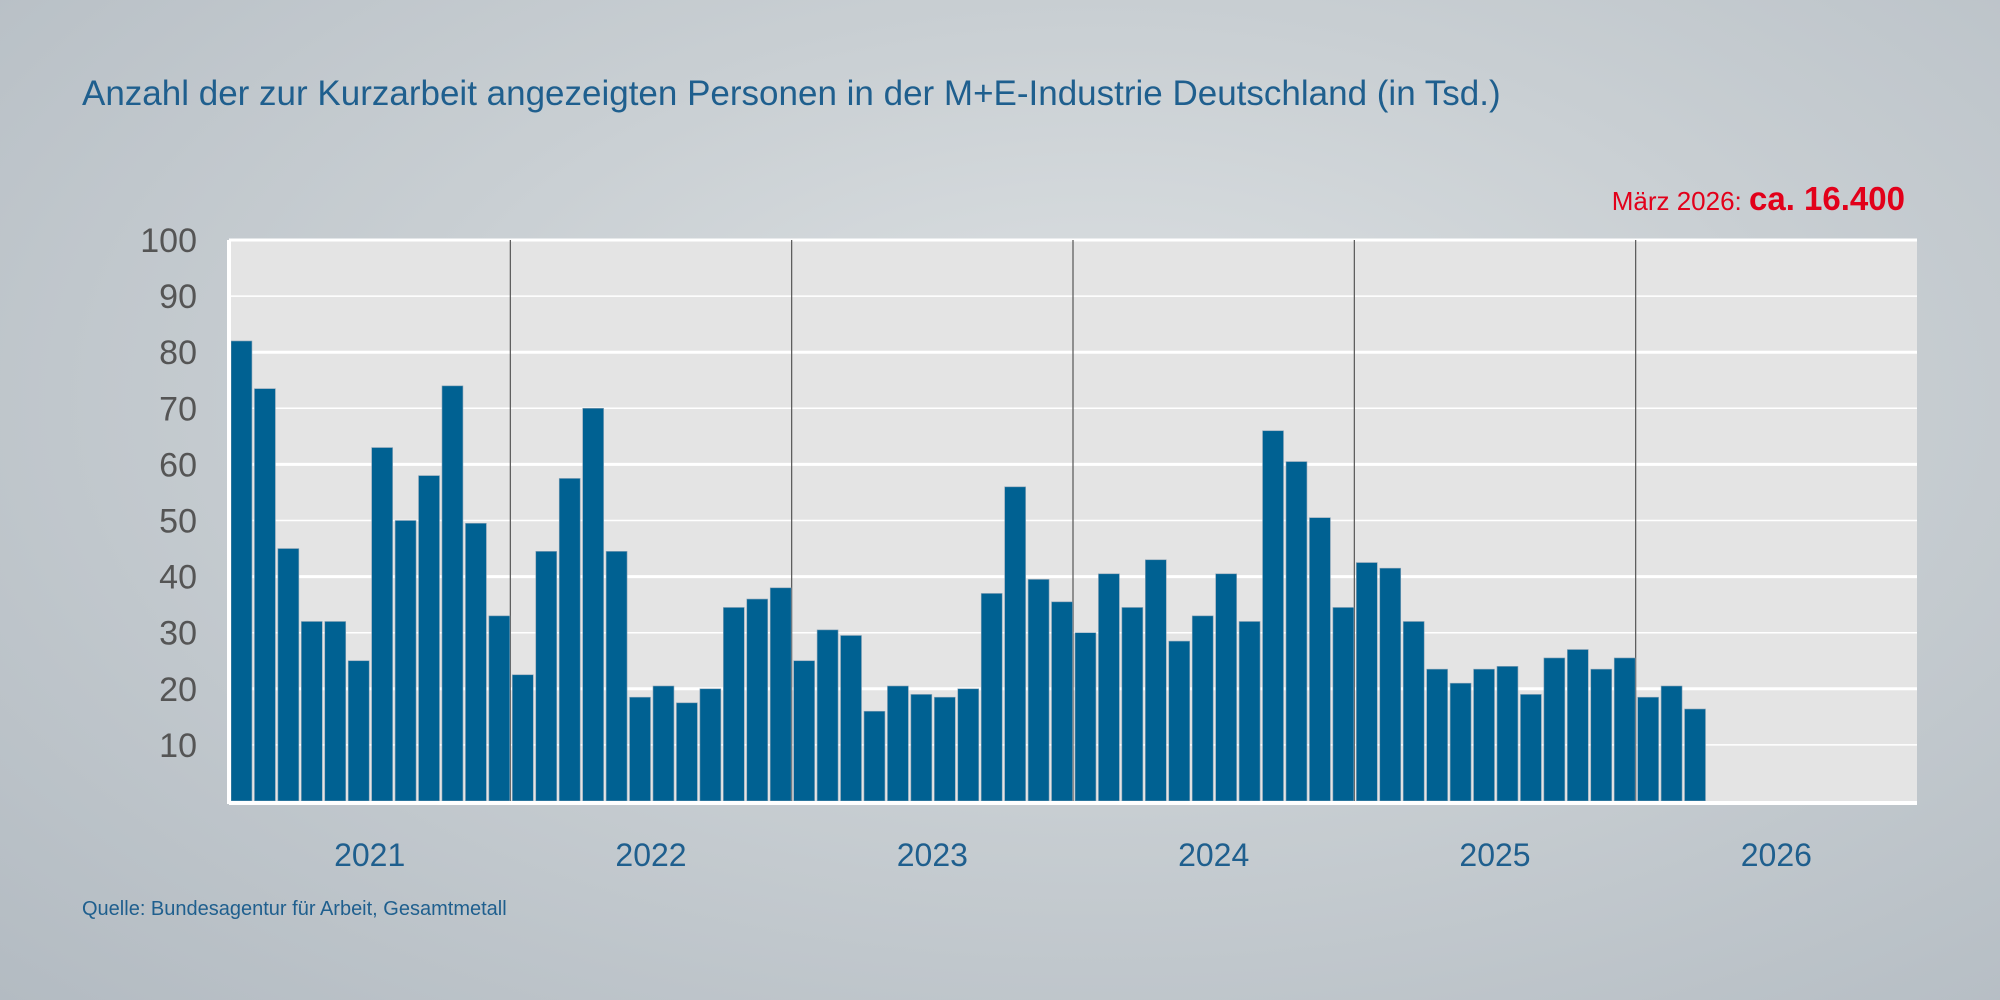  Describe the element at coordinates (178, 690) in the screenshot. I see `y-tick-label: 20` at that location.